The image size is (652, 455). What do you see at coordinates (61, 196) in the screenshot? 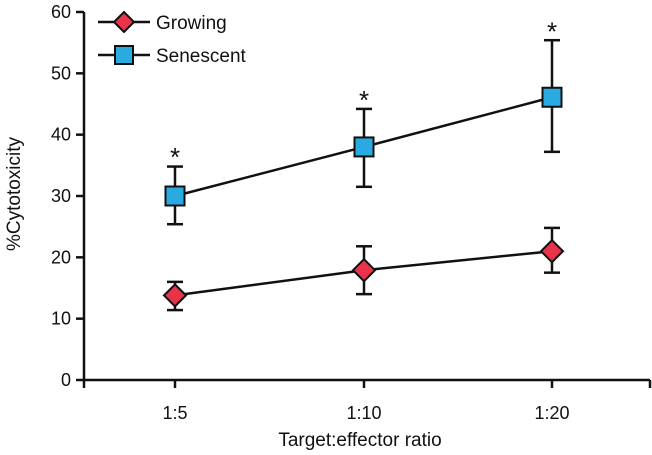
I see `y-tick-label: 30` at bounding box center [61, 196].